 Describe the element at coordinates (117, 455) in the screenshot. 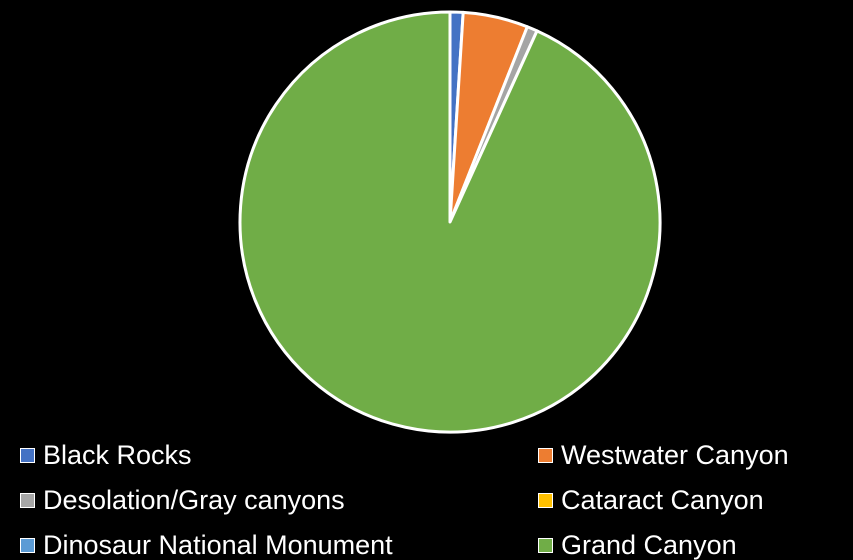

I see `legend-label-black-rocks: Black Rocks` at that location.